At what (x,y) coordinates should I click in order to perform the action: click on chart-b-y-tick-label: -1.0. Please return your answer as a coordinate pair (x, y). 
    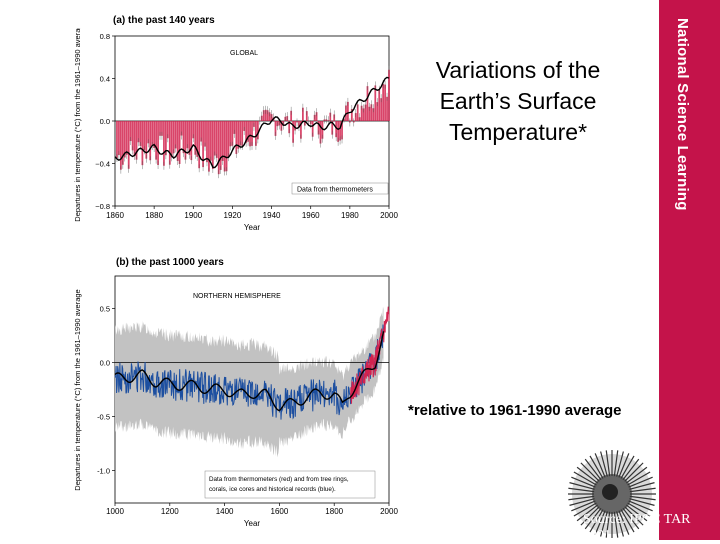
    Looking at the image, I should click on (103, 471).